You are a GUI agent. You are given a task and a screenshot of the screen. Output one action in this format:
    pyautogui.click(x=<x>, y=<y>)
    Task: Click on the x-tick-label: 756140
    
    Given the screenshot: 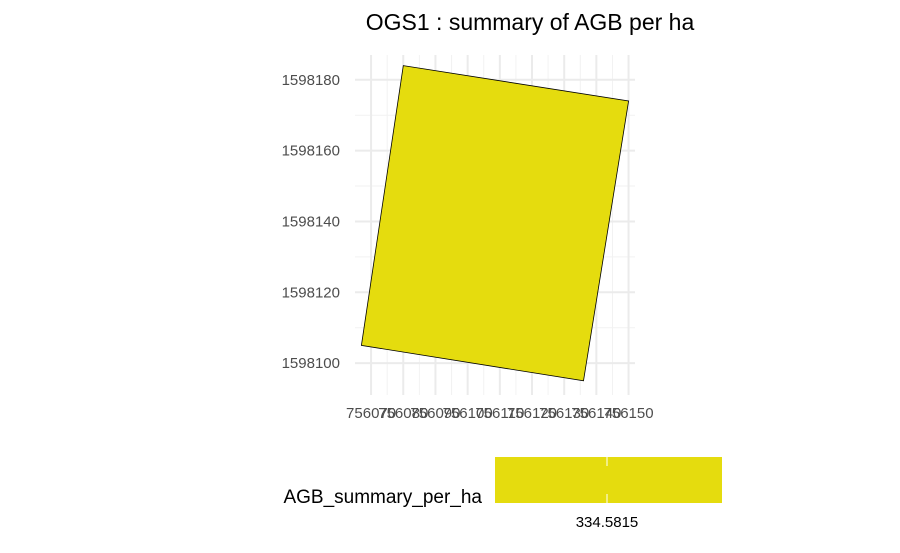 What is the action you would take?
    pyautogui.click(x=596, y=413)
    